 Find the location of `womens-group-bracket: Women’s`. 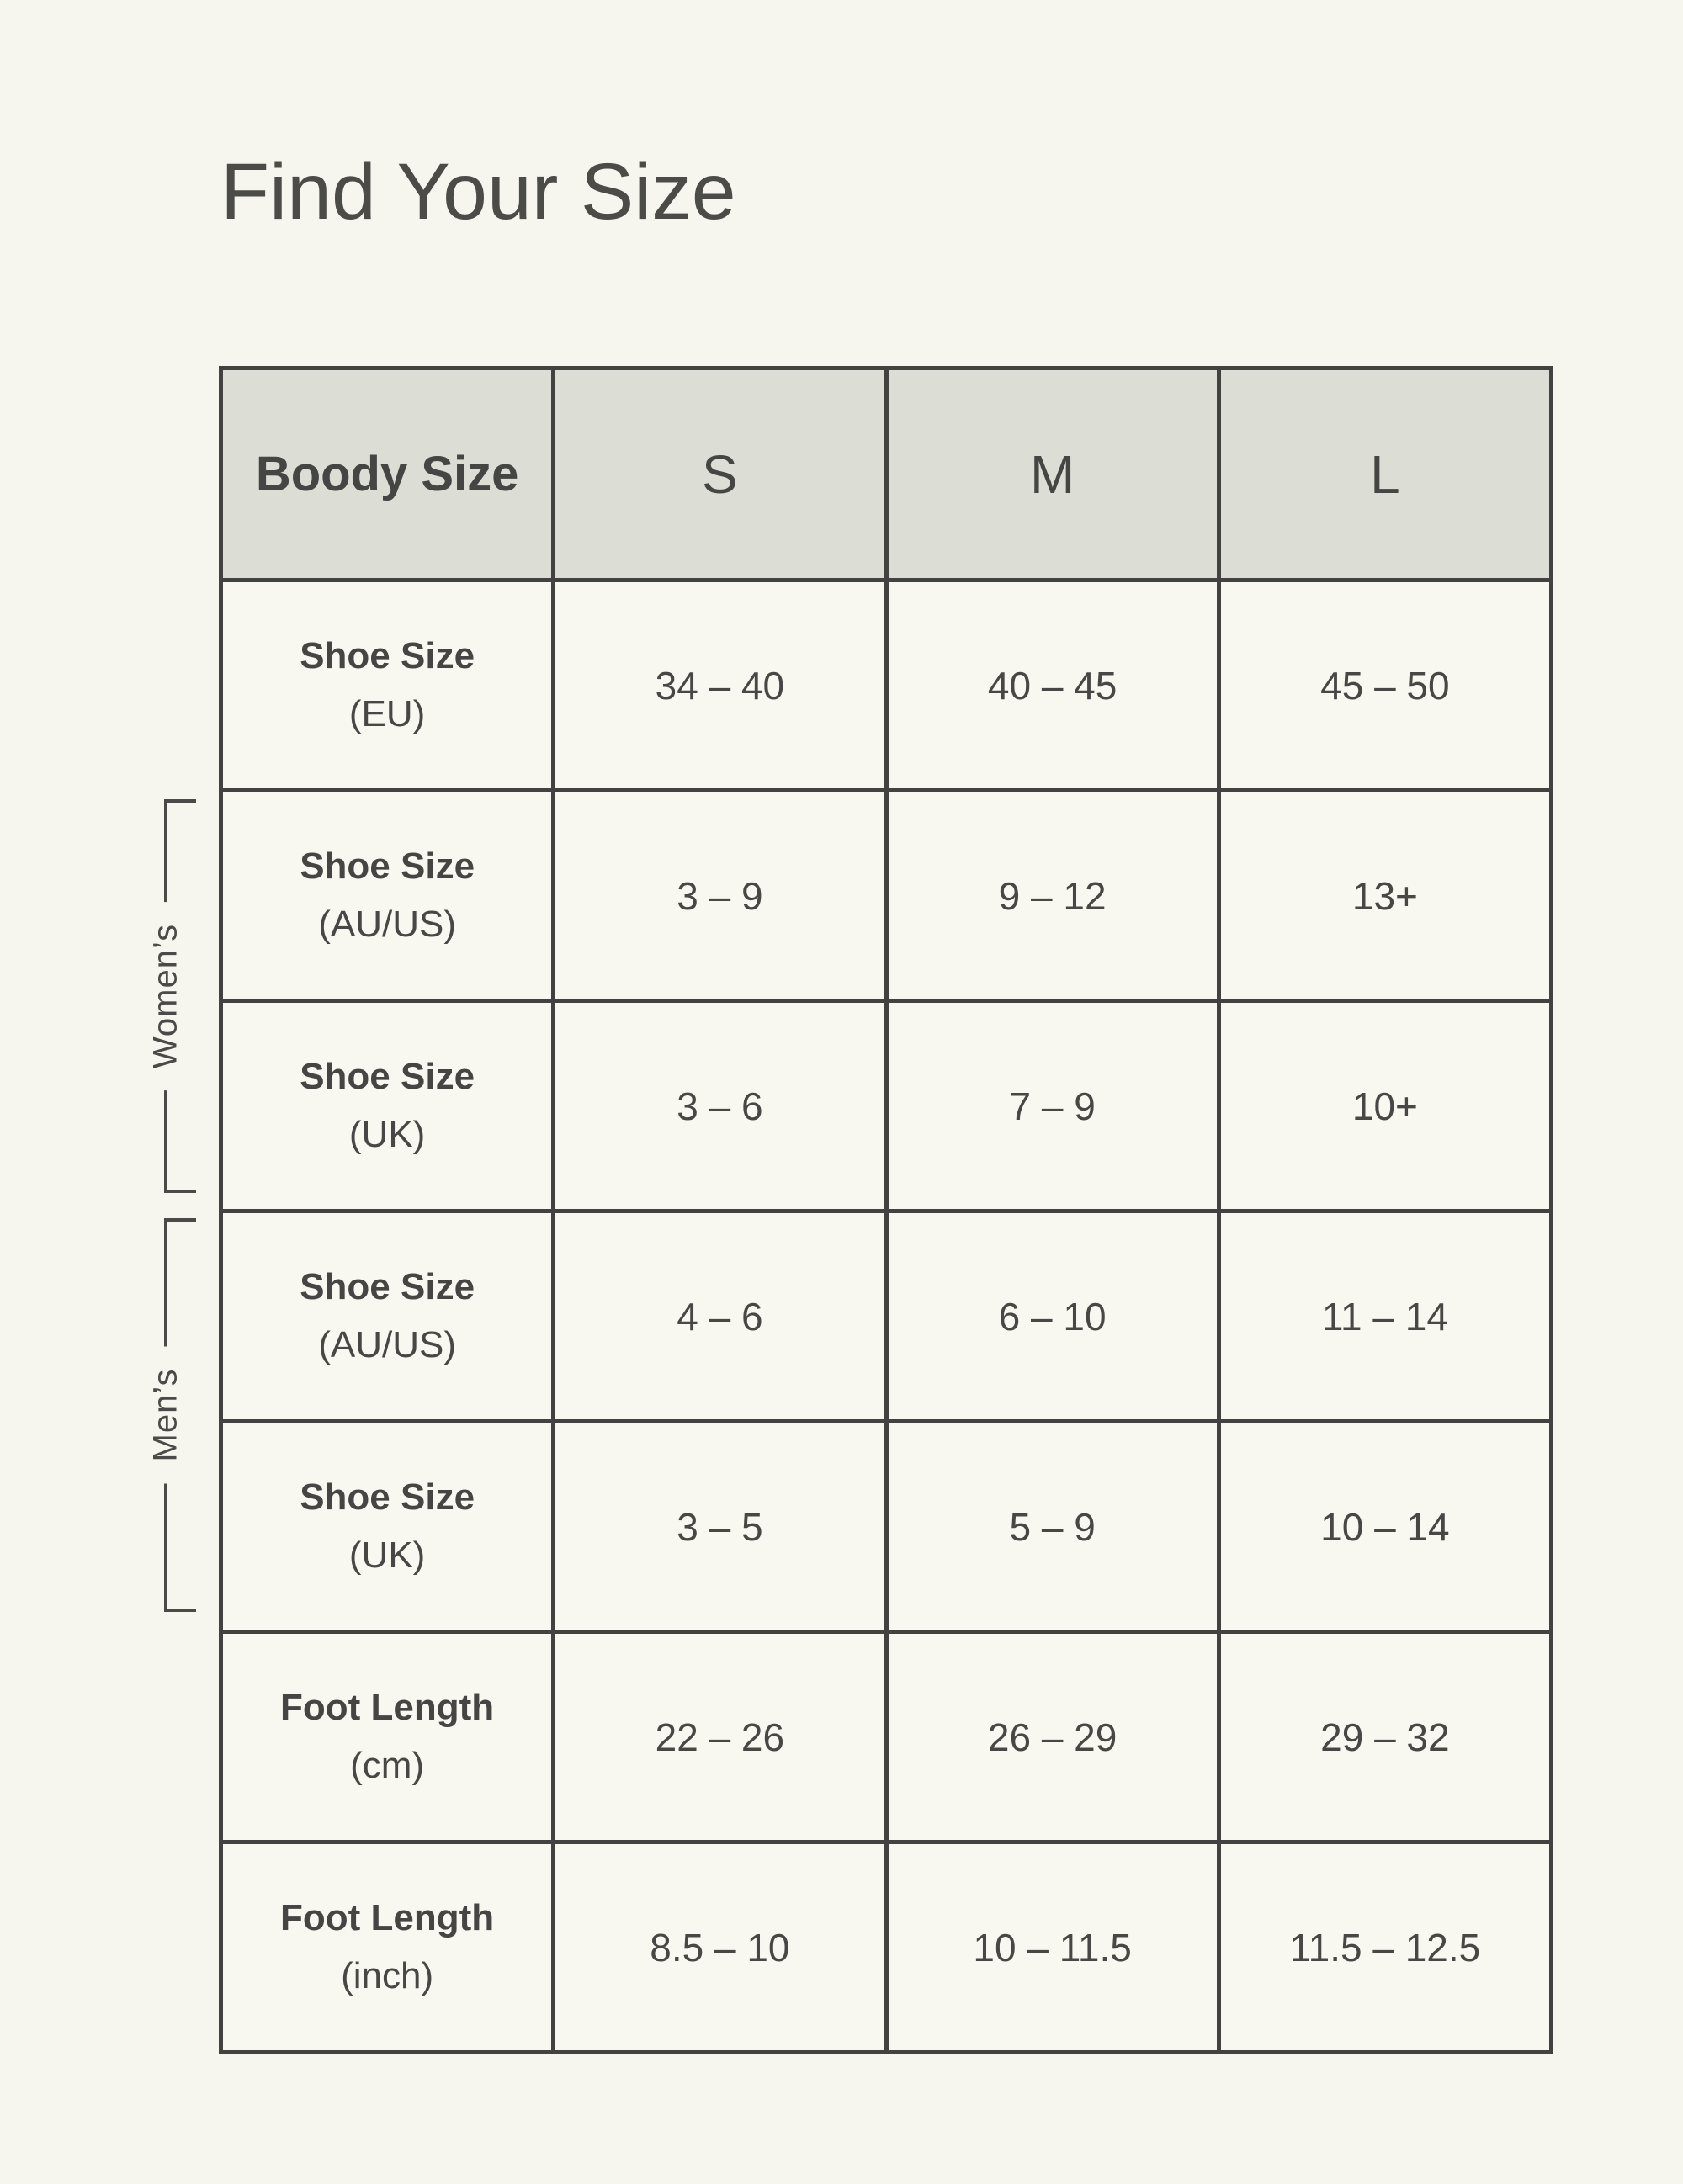

womens-group-bracket: Women’s is located at coordinates (171, 996).